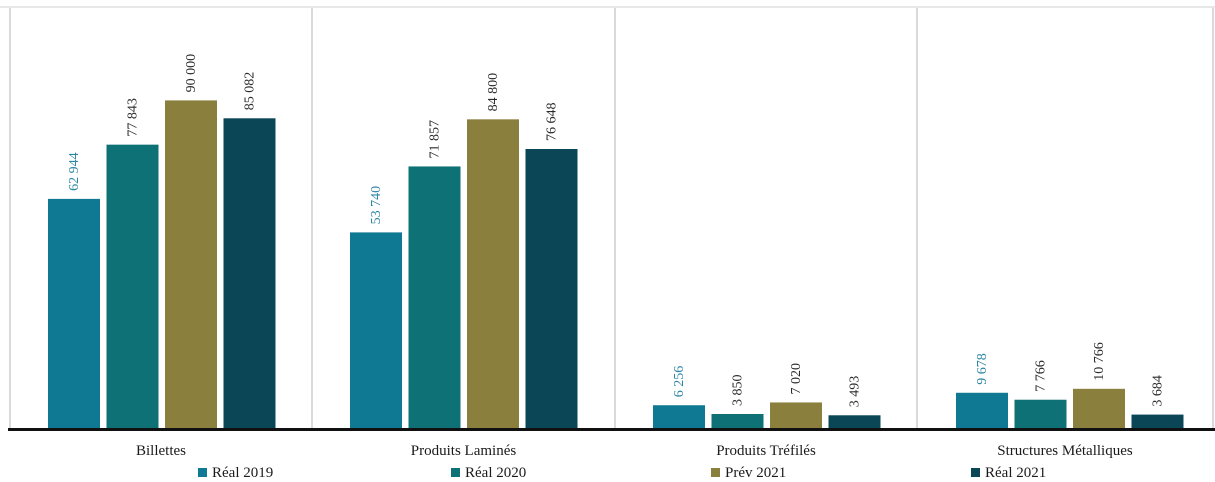 Image resolution: width=1215 pixels, height=482 pixels. What do you see at coordinates (1015, 473) in the screenshot?
I see `legend-label: Réal 2021` at bounding box center [1015, 473].